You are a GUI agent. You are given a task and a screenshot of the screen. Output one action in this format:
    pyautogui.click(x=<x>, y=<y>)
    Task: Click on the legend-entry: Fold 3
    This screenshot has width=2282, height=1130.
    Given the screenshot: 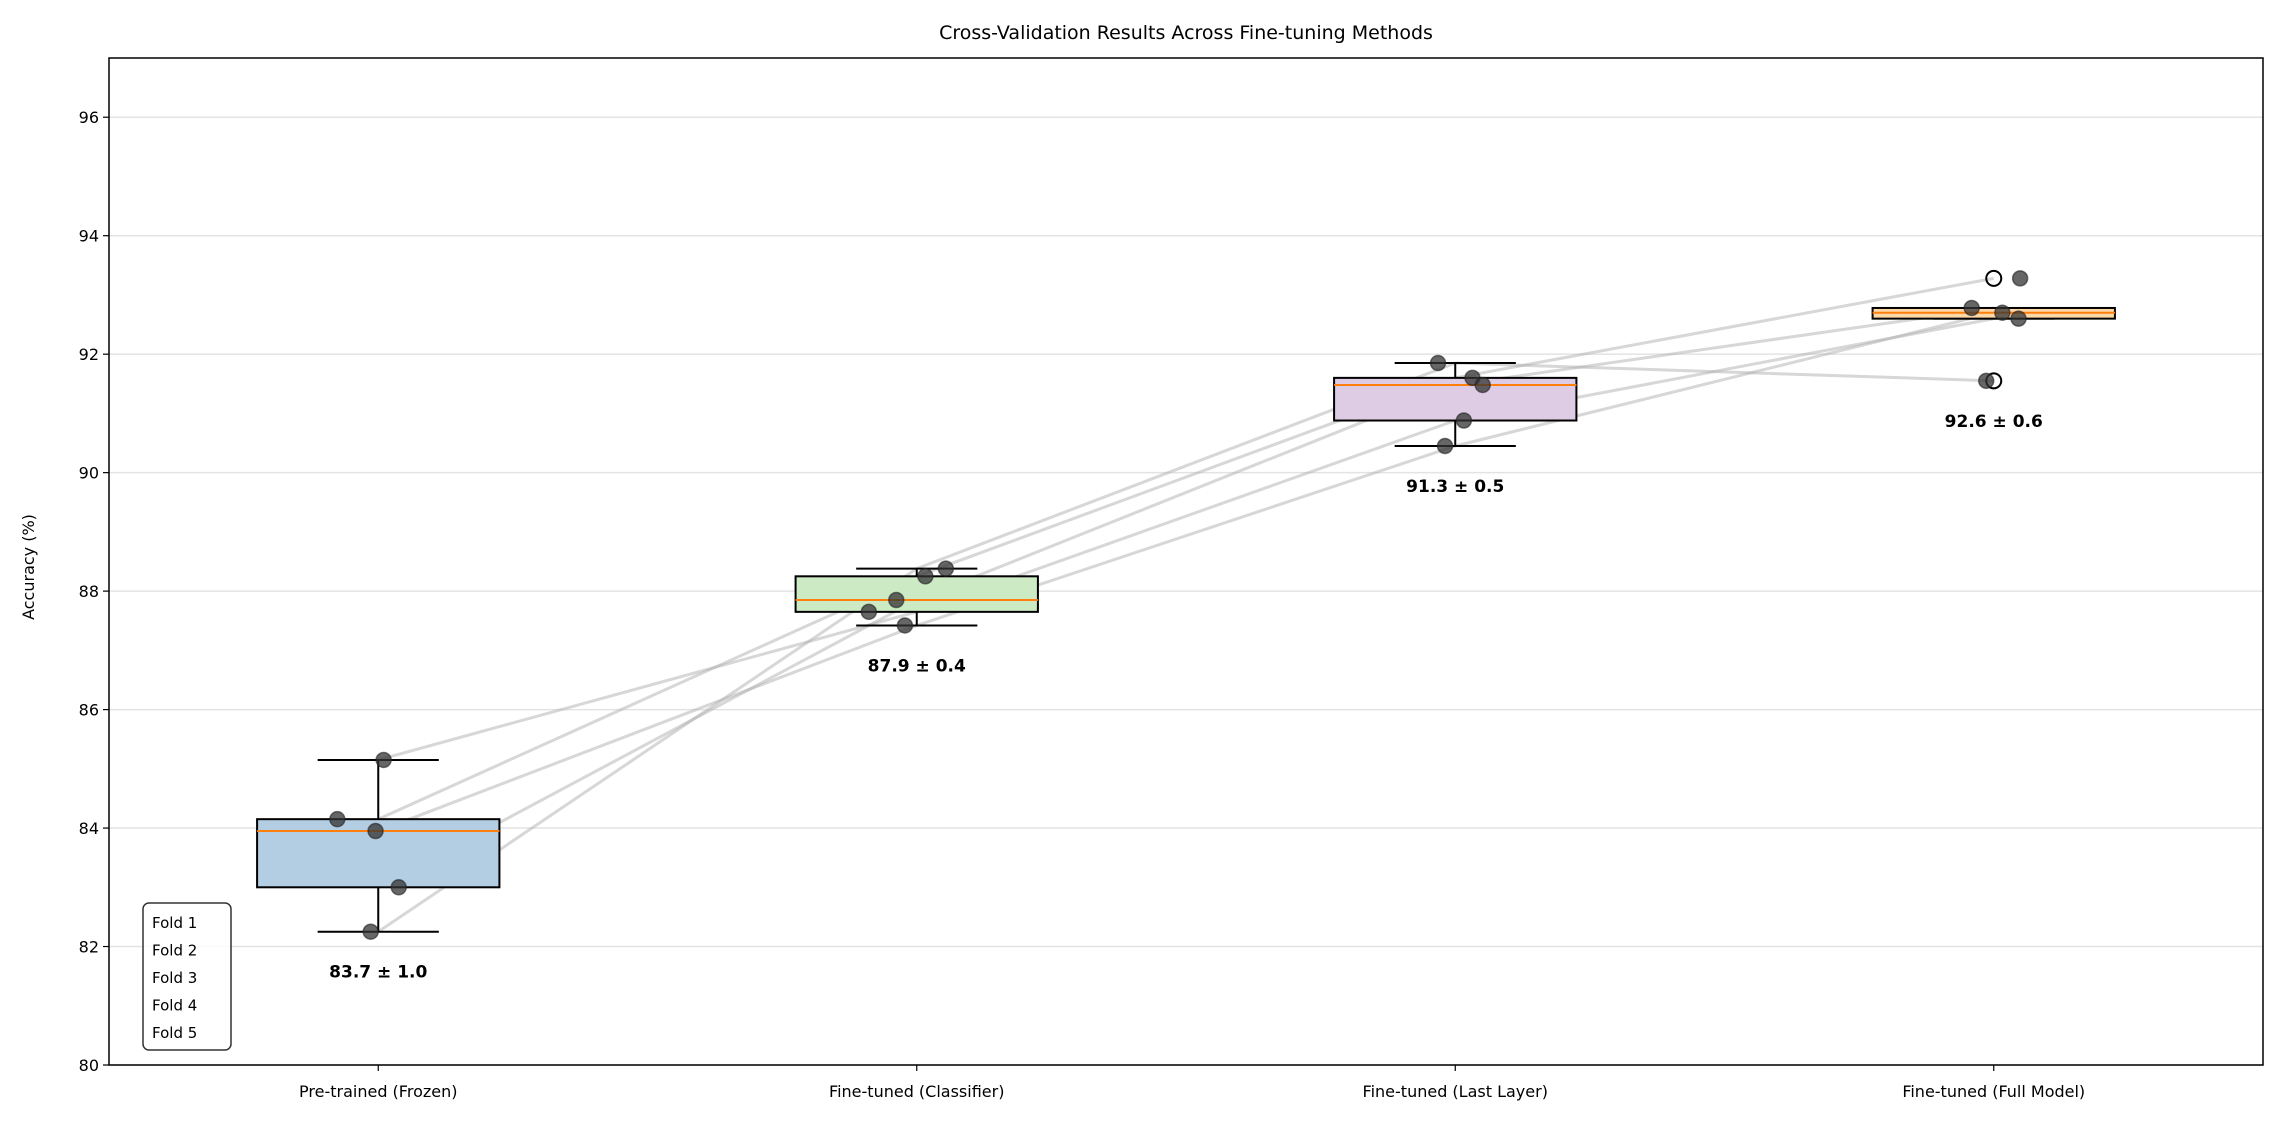 What is the action you would take?
    pyautogui.click(x=174, y=978)
    